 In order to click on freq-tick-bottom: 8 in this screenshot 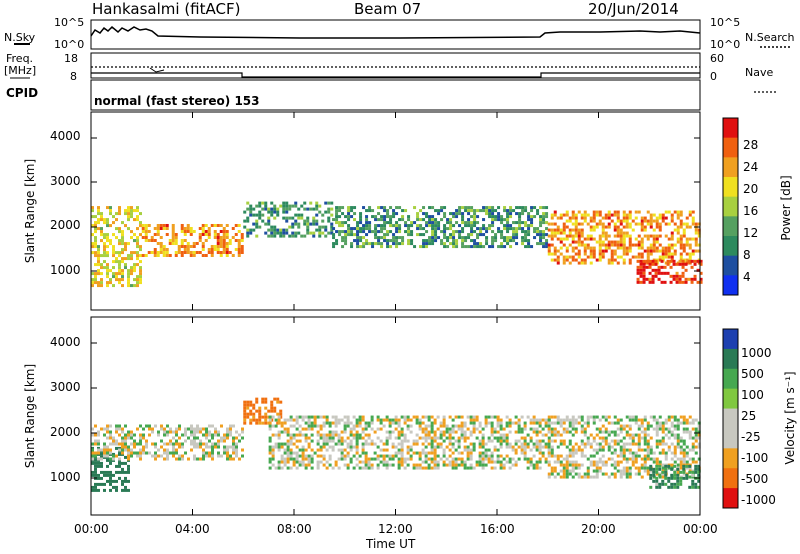, I will do `click(73, 76)`.